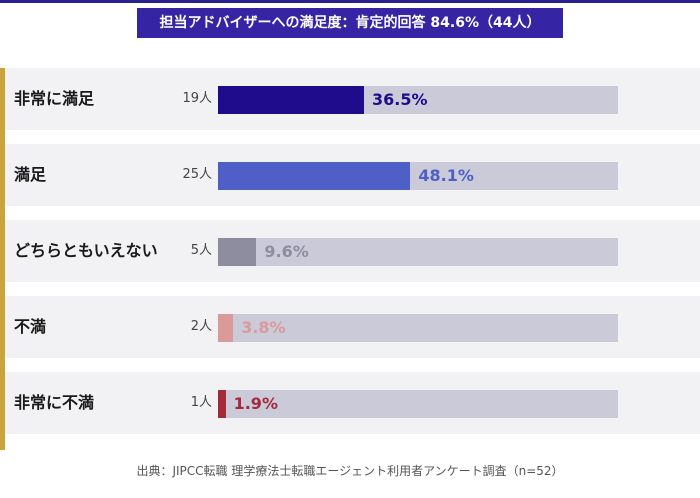 The height and width of the screenshot is (498, 700). What do you see at coordinates (400, 99) in the screenshot?
I see `value-label: 36.5%` at bounding box center [400, 99].